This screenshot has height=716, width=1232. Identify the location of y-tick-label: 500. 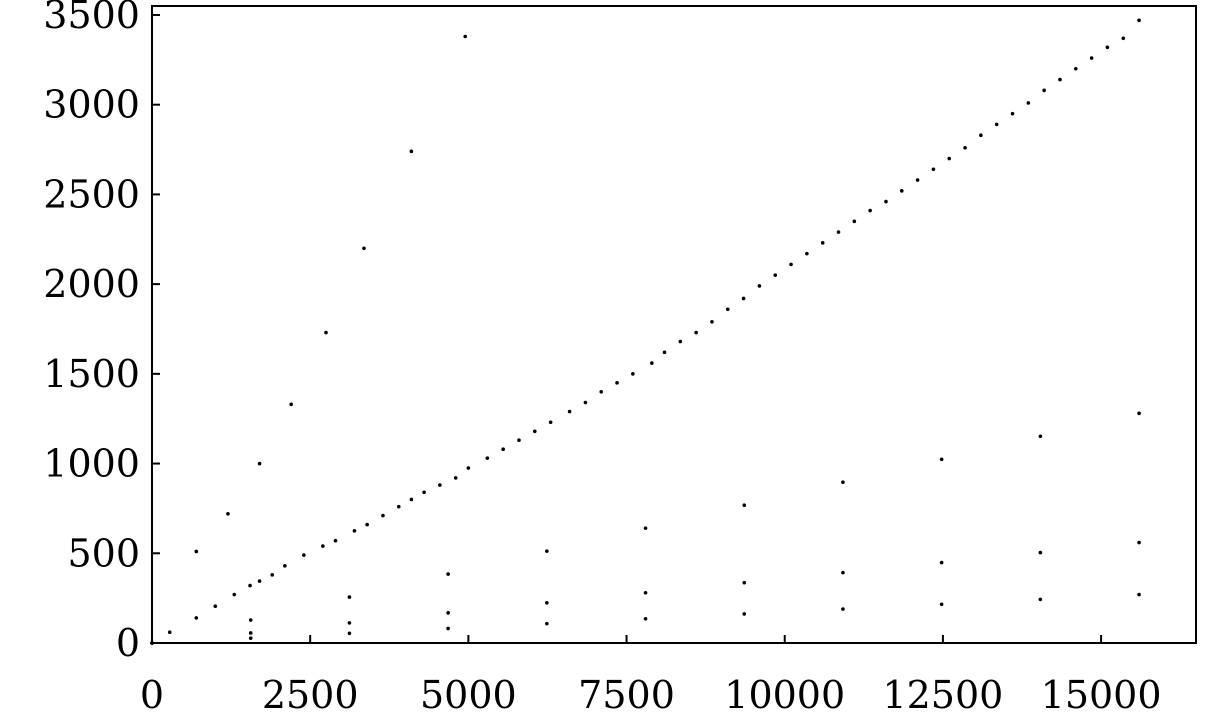
(103, 553).